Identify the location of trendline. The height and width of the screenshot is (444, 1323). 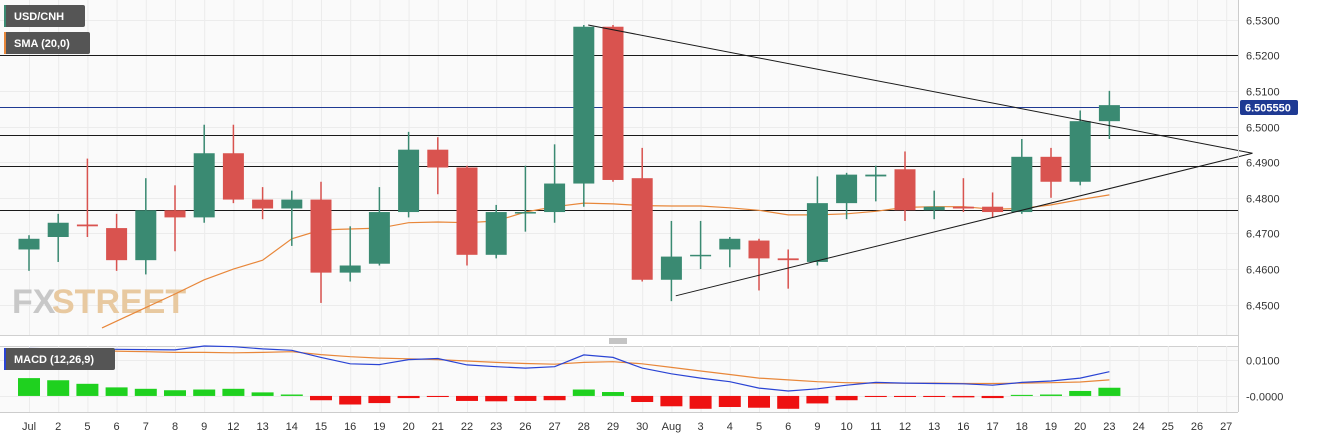
(920, 89).